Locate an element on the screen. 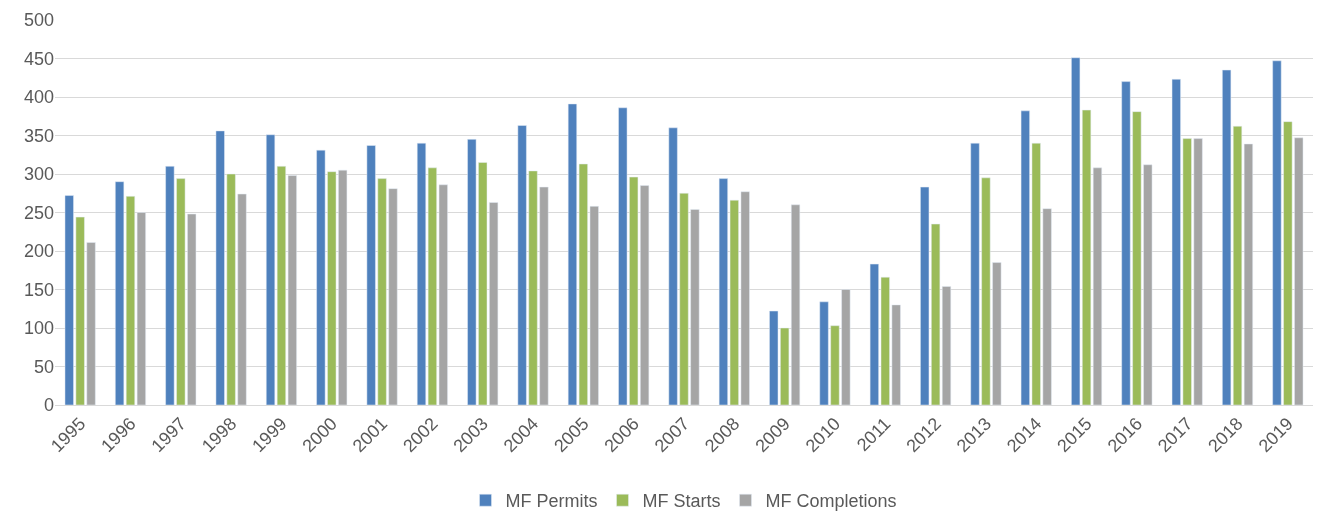  y-tick-label: 50 is located at coordinates (43, 366).